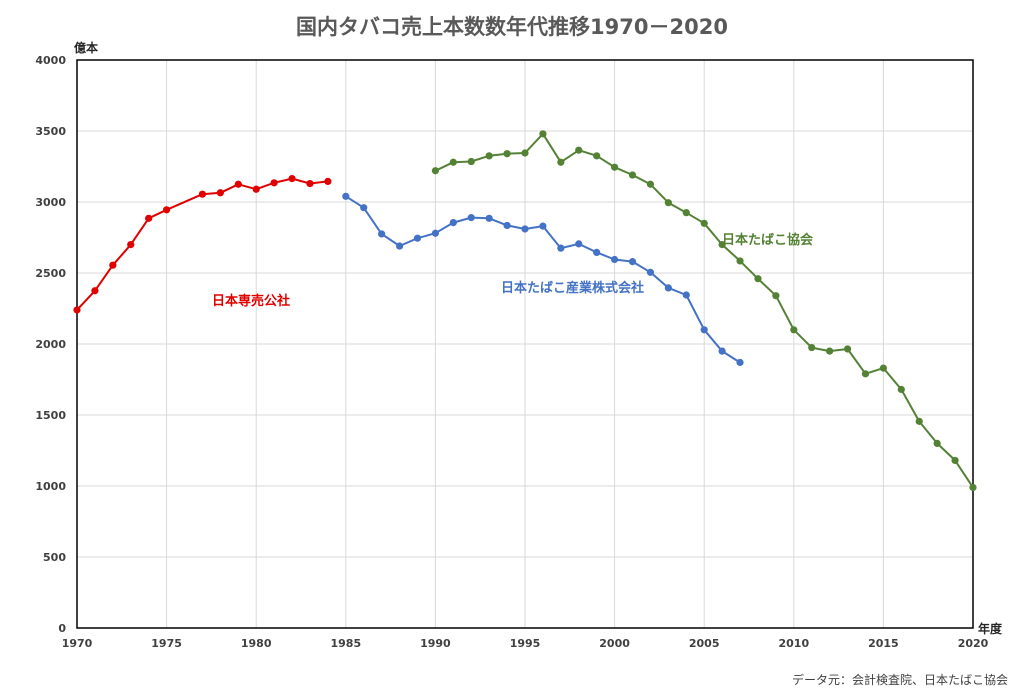 The width and height of the screenshot is (1024, 698). I want to click on x-tick-label: 1990, so click(435, 643).